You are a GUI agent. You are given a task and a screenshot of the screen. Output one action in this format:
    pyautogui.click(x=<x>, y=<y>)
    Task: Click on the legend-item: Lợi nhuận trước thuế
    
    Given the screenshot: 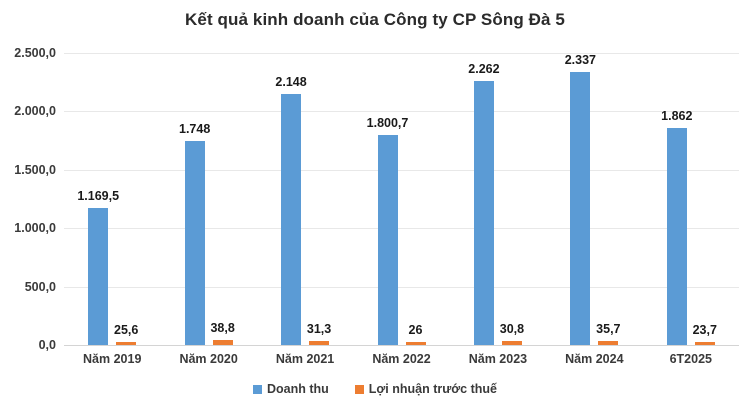 What is the action you would take?
    pyautogui.click(x=425, y=389)
    